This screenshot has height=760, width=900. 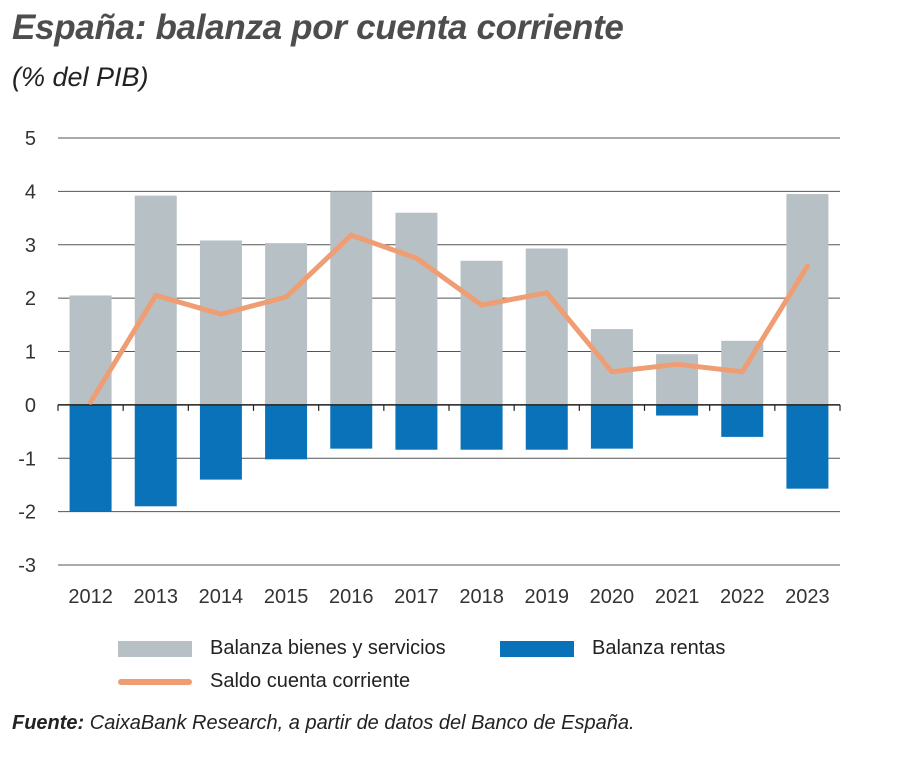 What do you see at coordinates (27, 566) in the screenshot?
I see `y-tick-label: -3` at bounding box center [27, 566].